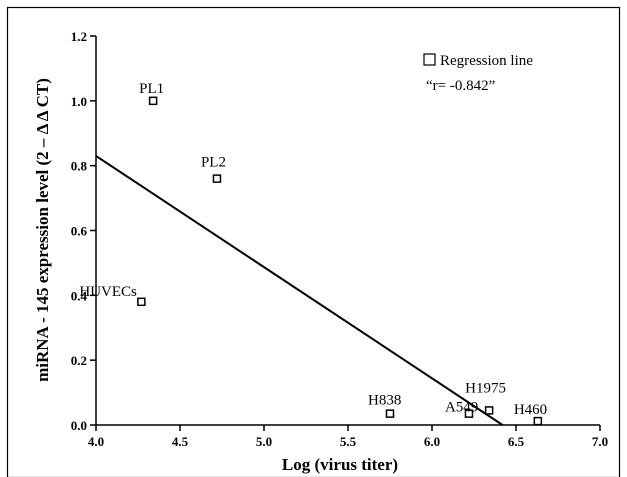 The width and height of the screenshot is (627, 477). Describe the element at coordinates (180, 441) in the screenshot. I see `x-tick-label: 4.5` at that location.